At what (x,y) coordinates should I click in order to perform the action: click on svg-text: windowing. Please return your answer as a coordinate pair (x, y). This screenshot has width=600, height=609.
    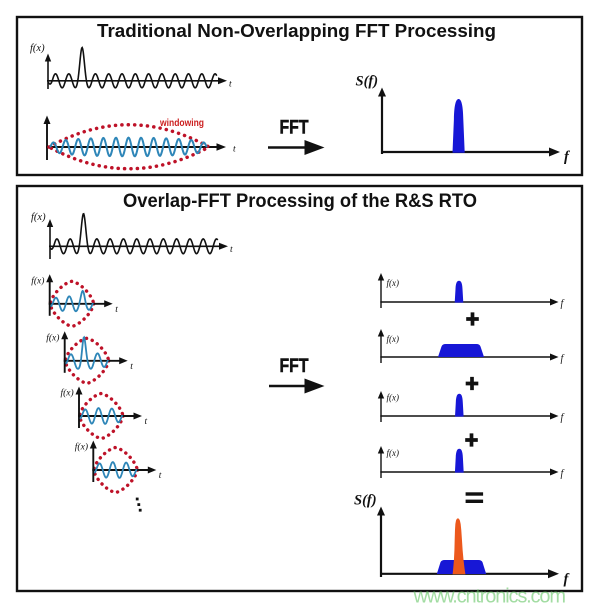
    Looking at the image, I should click on (181, 123).